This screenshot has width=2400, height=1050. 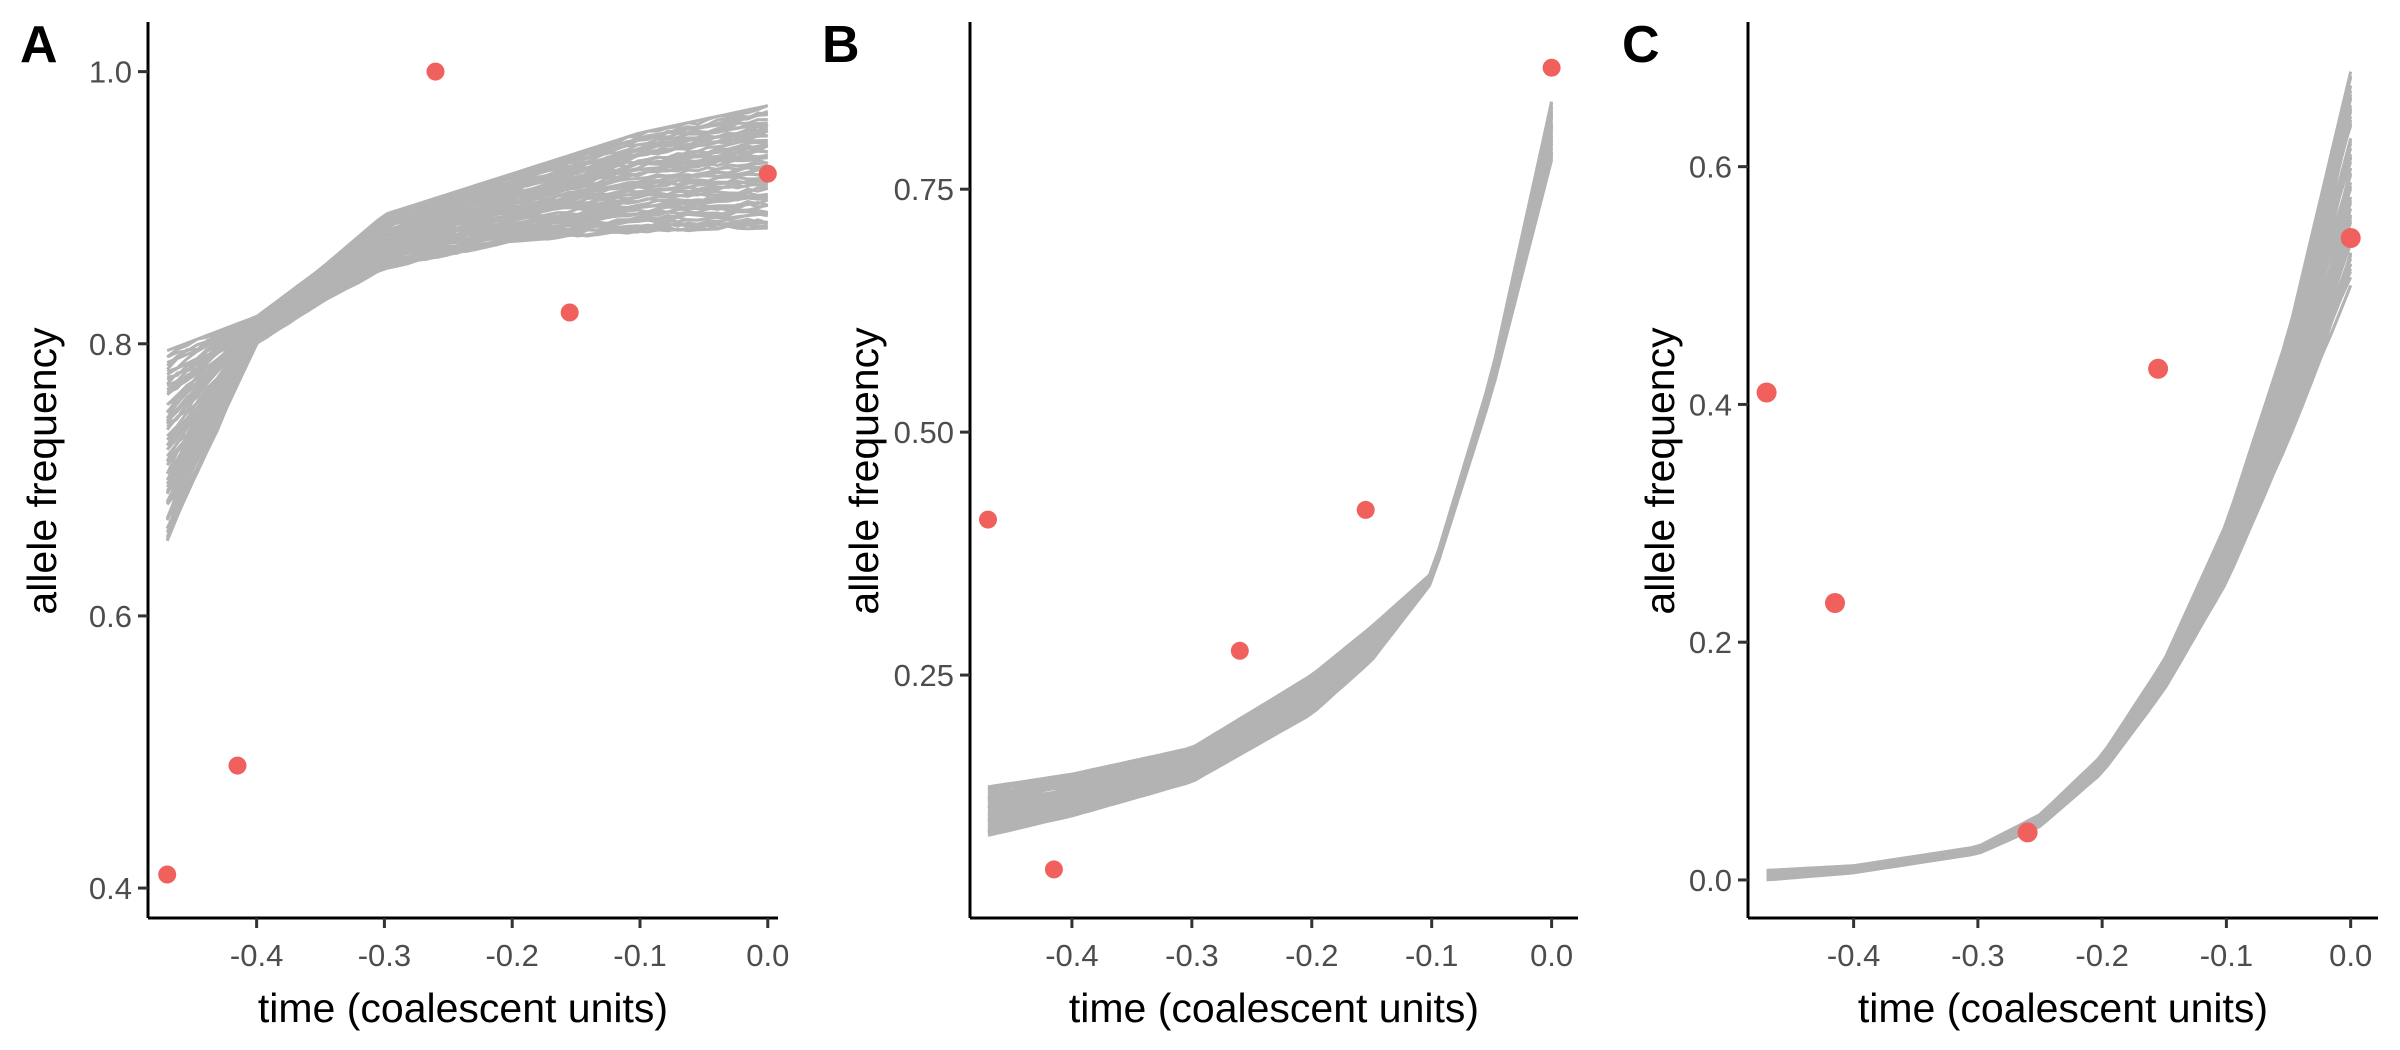 I want to click on observed-points, so click(x=2058, y=535).